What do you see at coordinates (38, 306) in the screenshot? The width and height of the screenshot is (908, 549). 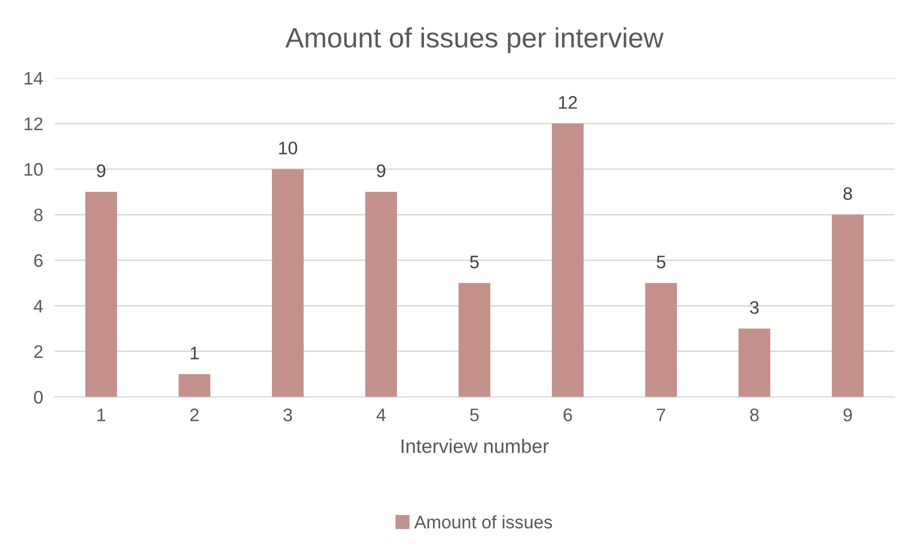 I see `y-tick-label: 4` at bounding box center [38, 306].